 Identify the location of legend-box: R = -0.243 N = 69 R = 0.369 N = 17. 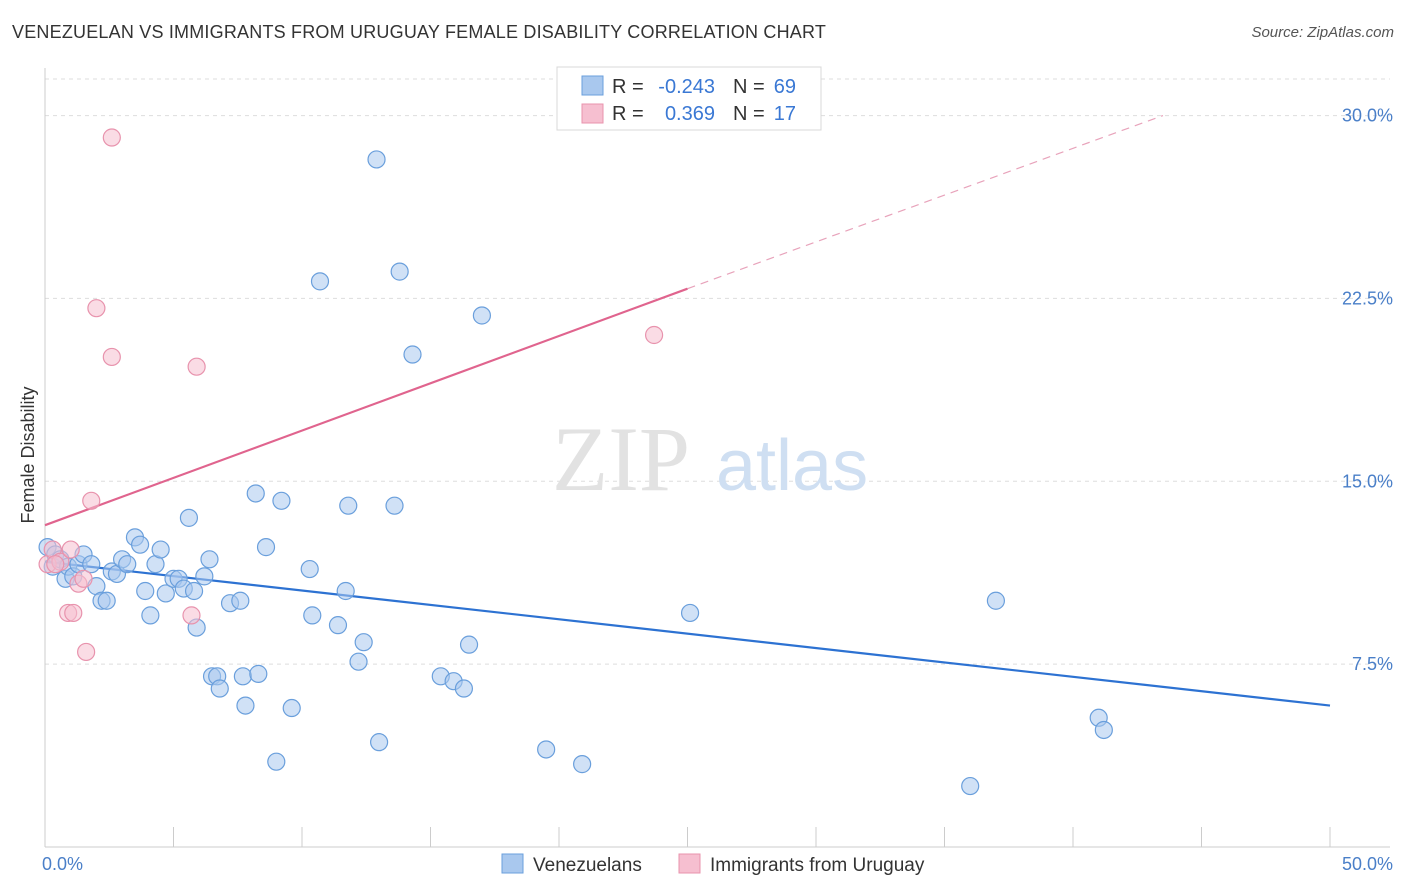
(689, 98).